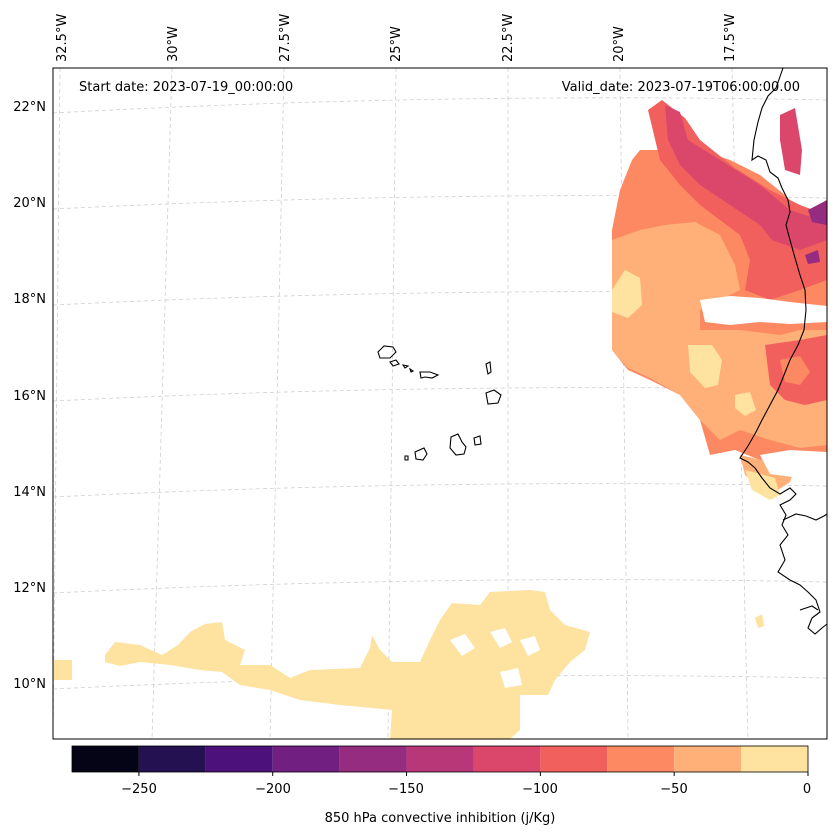 The width and height of the screenshot is (837, 836). Describe the element at coordinates (807, 789) in the screenshot. I see `colorbar-tick-label: 0` at that location.